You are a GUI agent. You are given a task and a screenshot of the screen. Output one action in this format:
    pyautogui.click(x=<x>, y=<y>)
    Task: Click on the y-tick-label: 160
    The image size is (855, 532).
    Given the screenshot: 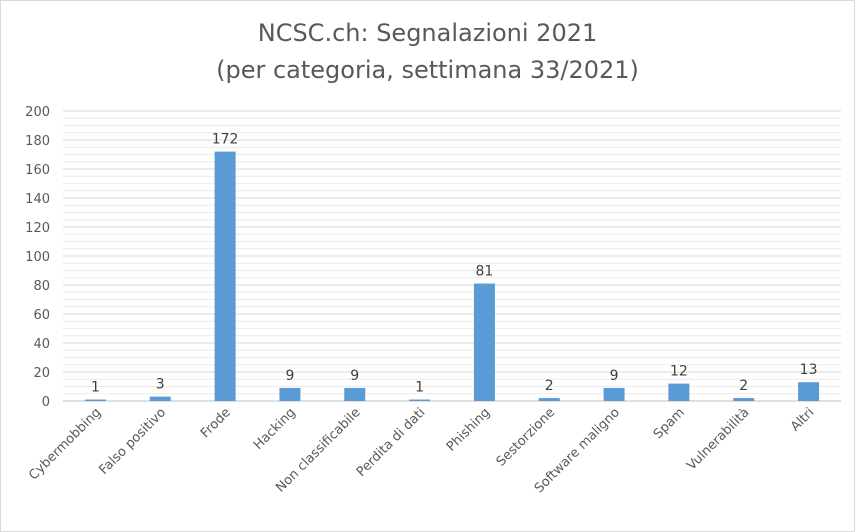 What is the action you would take?
    pyautogui.click(x=37, y=170)
    